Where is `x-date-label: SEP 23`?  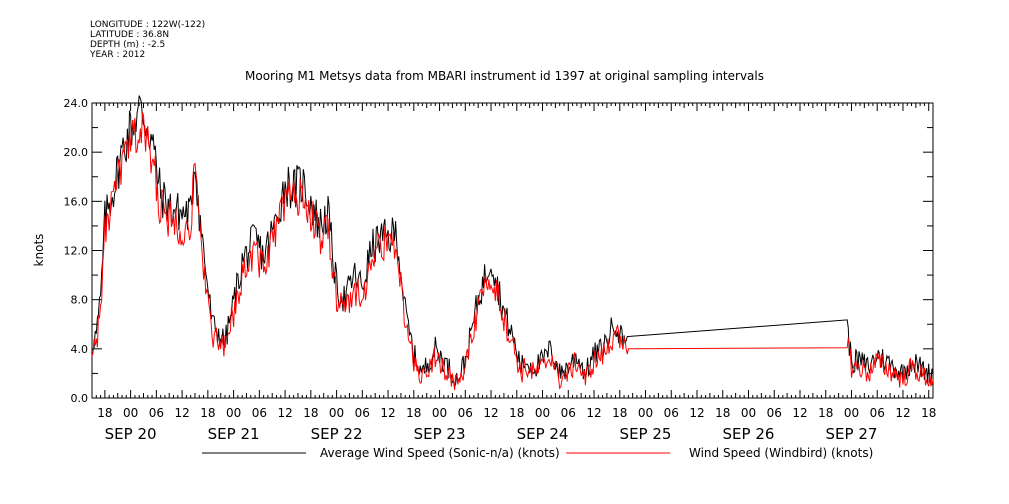 x-date-label: SEP 23 is located at coordinates (440, 434).